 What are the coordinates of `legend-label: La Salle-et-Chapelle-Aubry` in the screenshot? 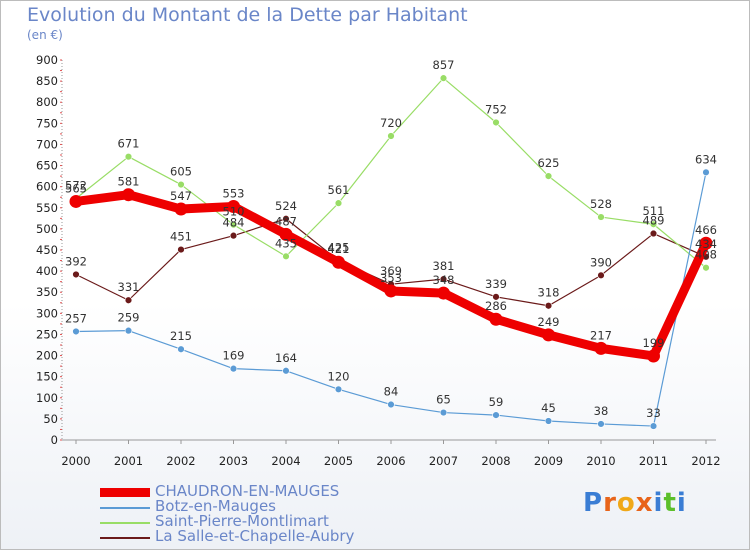 It's located at (255, 536).